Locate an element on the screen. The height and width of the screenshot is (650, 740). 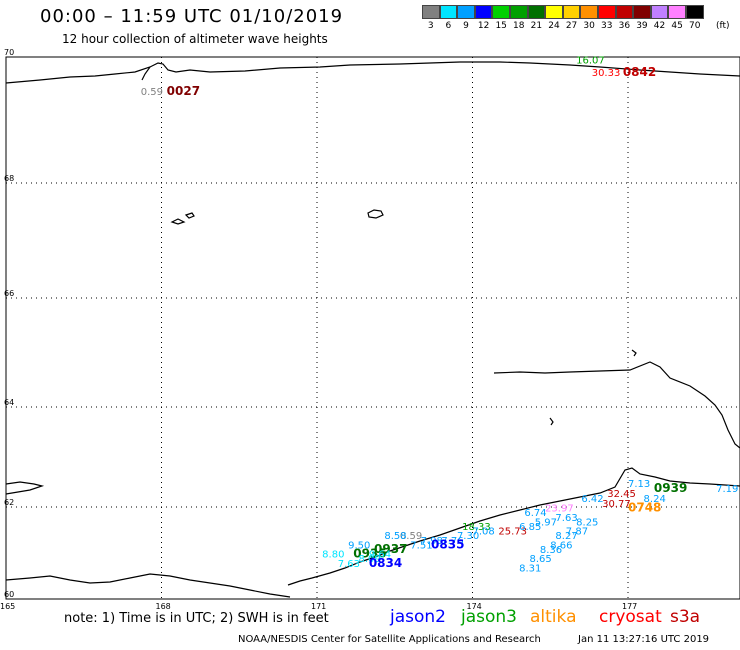
wave-height-label: 7.30 is located at coordinates (468, 536).